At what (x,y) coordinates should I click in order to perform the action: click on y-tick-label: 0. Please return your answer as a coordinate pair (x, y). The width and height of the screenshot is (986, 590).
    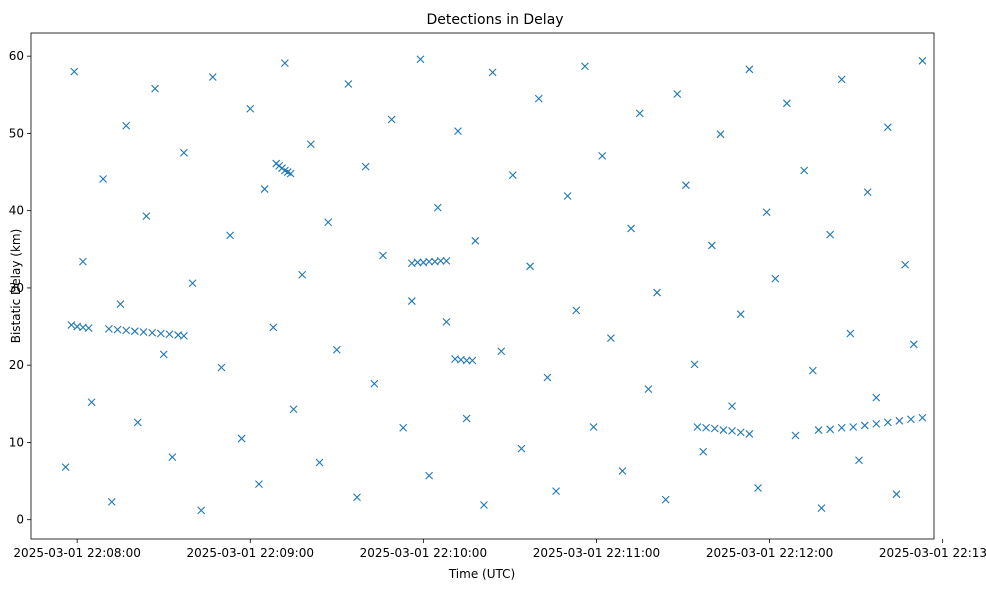
    Looking at the image, I should click on (20, 520).